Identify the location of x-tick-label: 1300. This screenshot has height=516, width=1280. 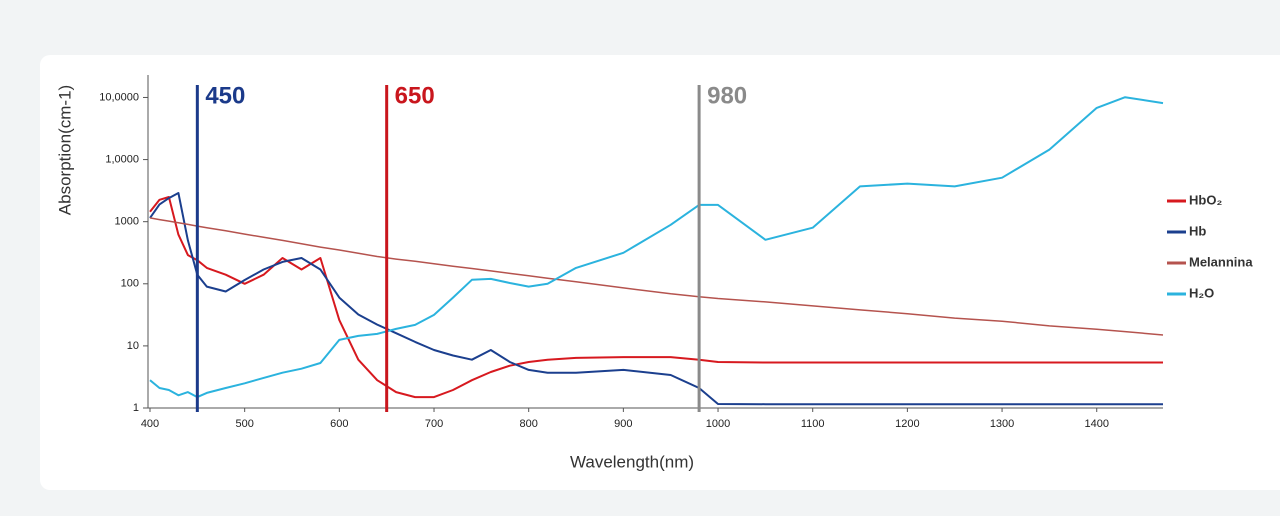
(1002, 424).